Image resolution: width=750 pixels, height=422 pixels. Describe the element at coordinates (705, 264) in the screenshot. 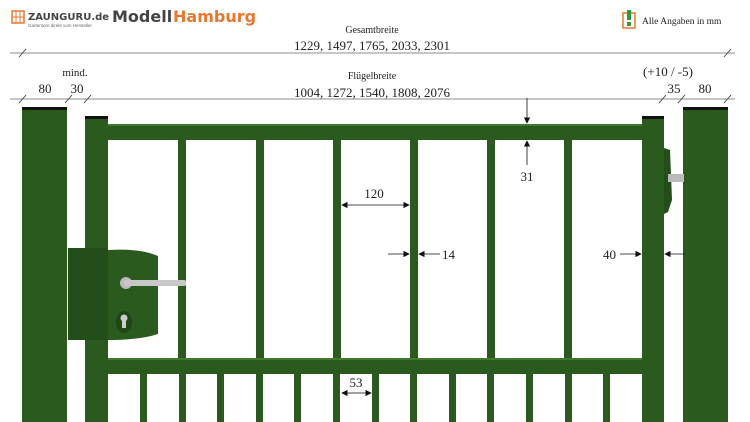

I see `right-post` at that location.